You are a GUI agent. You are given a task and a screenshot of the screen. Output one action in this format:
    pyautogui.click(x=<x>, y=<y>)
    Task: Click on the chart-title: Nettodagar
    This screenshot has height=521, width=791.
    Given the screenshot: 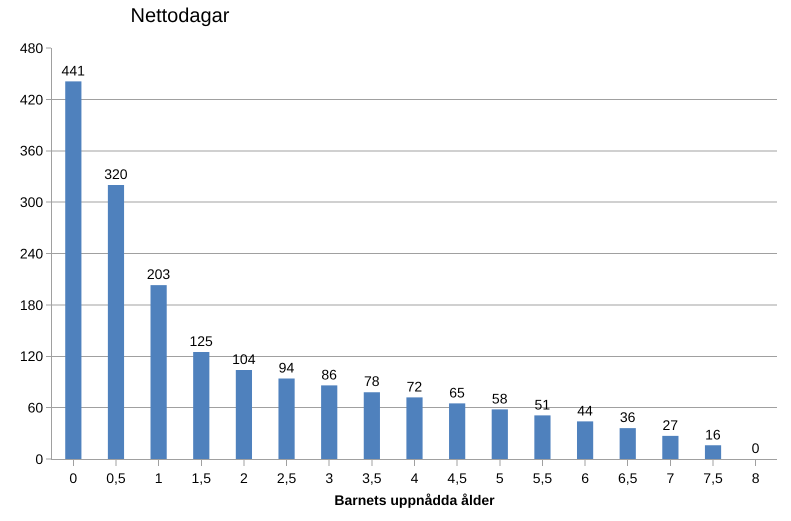 What is the action you would take?
    pyautogui.click(x=180, y=15)
    